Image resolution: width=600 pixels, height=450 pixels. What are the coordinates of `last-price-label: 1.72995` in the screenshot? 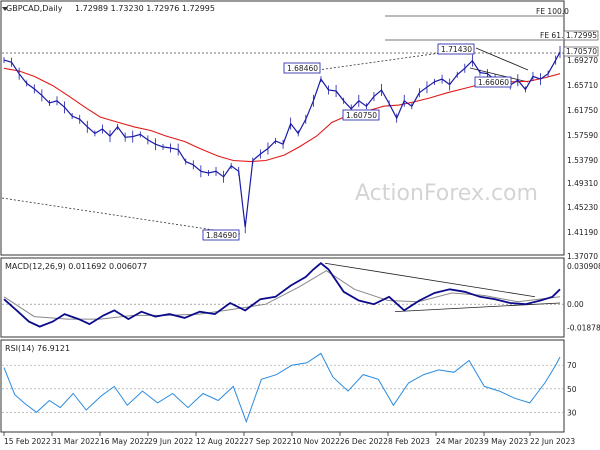 It's located at (581, 35).